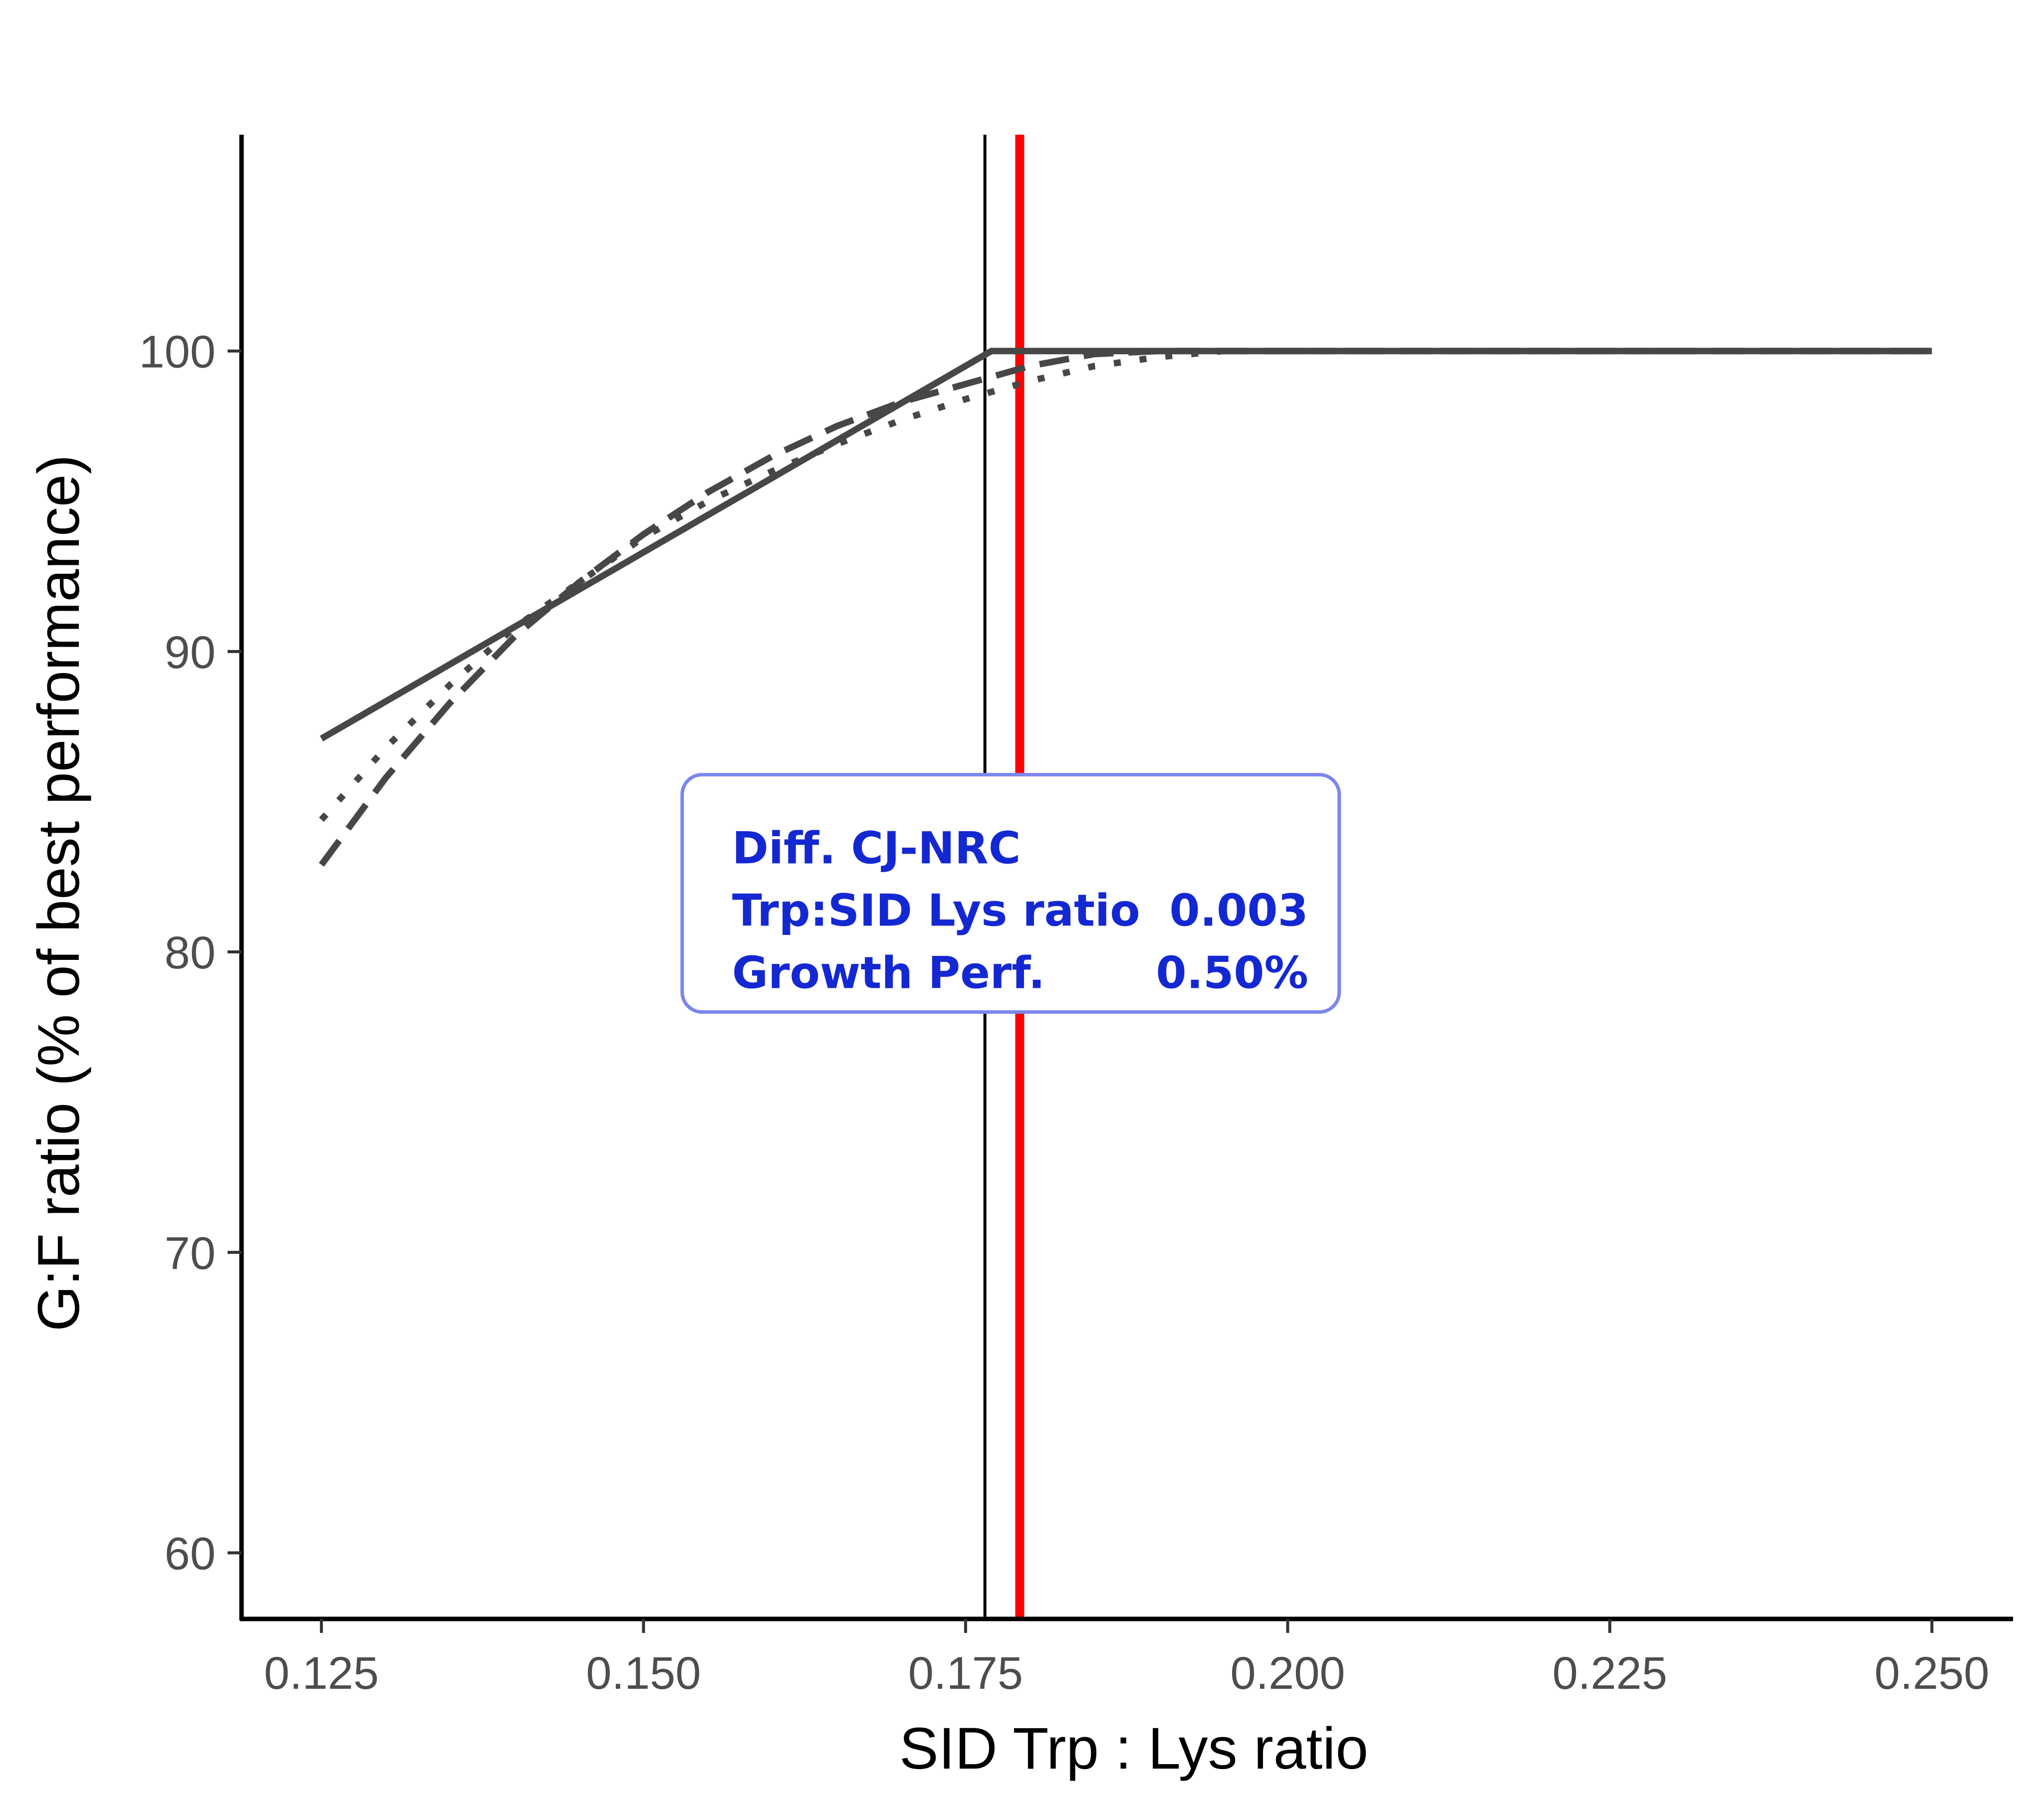 This screenshot has height=1817, width=2044. Describe the element at coordinates (177, 352) in the screenshot. I see `y-tick-label: 100` at that location.